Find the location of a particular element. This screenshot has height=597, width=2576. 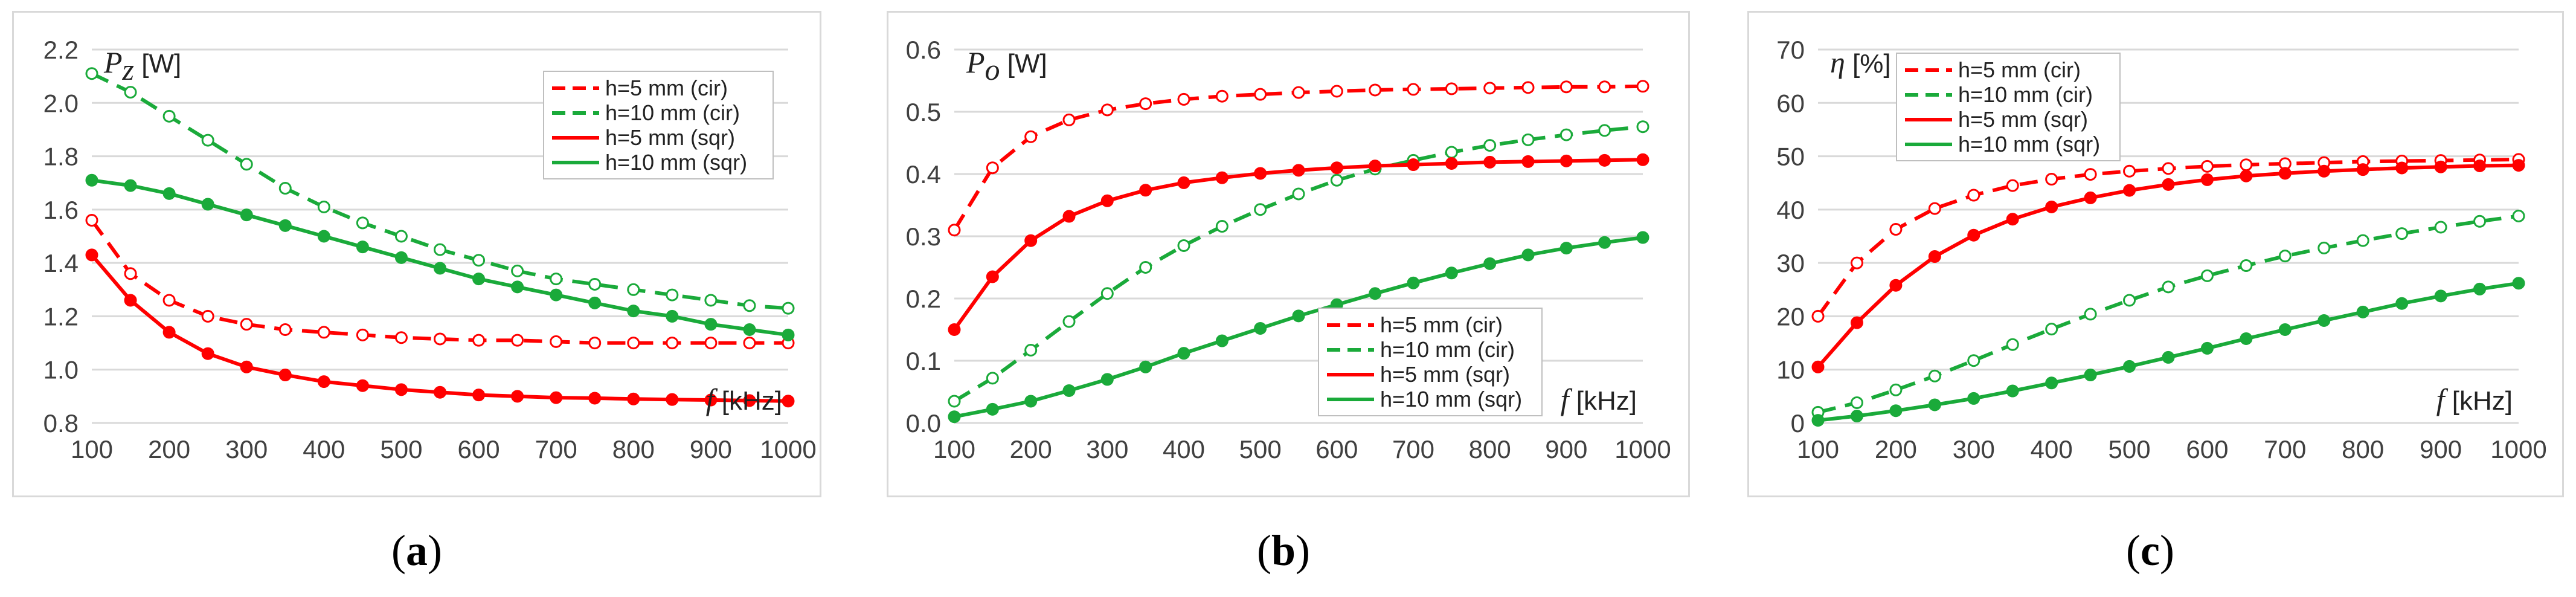

x-tick-label: 300 is located at coordinates (1107, 449).